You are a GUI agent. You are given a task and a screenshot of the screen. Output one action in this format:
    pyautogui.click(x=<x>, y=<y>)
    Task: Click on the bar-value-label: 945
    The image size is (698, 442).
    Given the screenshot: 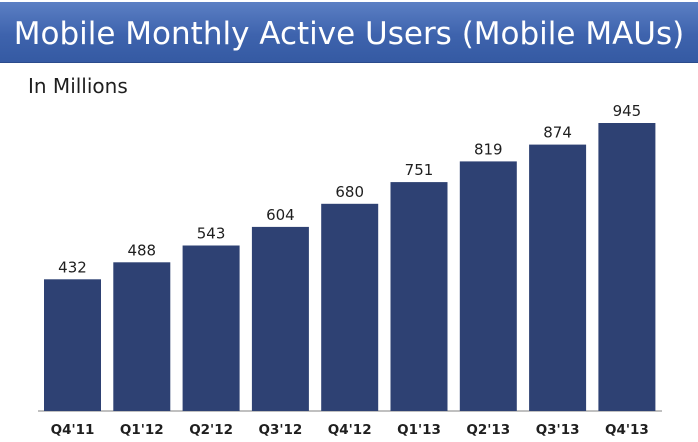 What is the action you would take?
    pyautogui.click(x=627, y=111)
    